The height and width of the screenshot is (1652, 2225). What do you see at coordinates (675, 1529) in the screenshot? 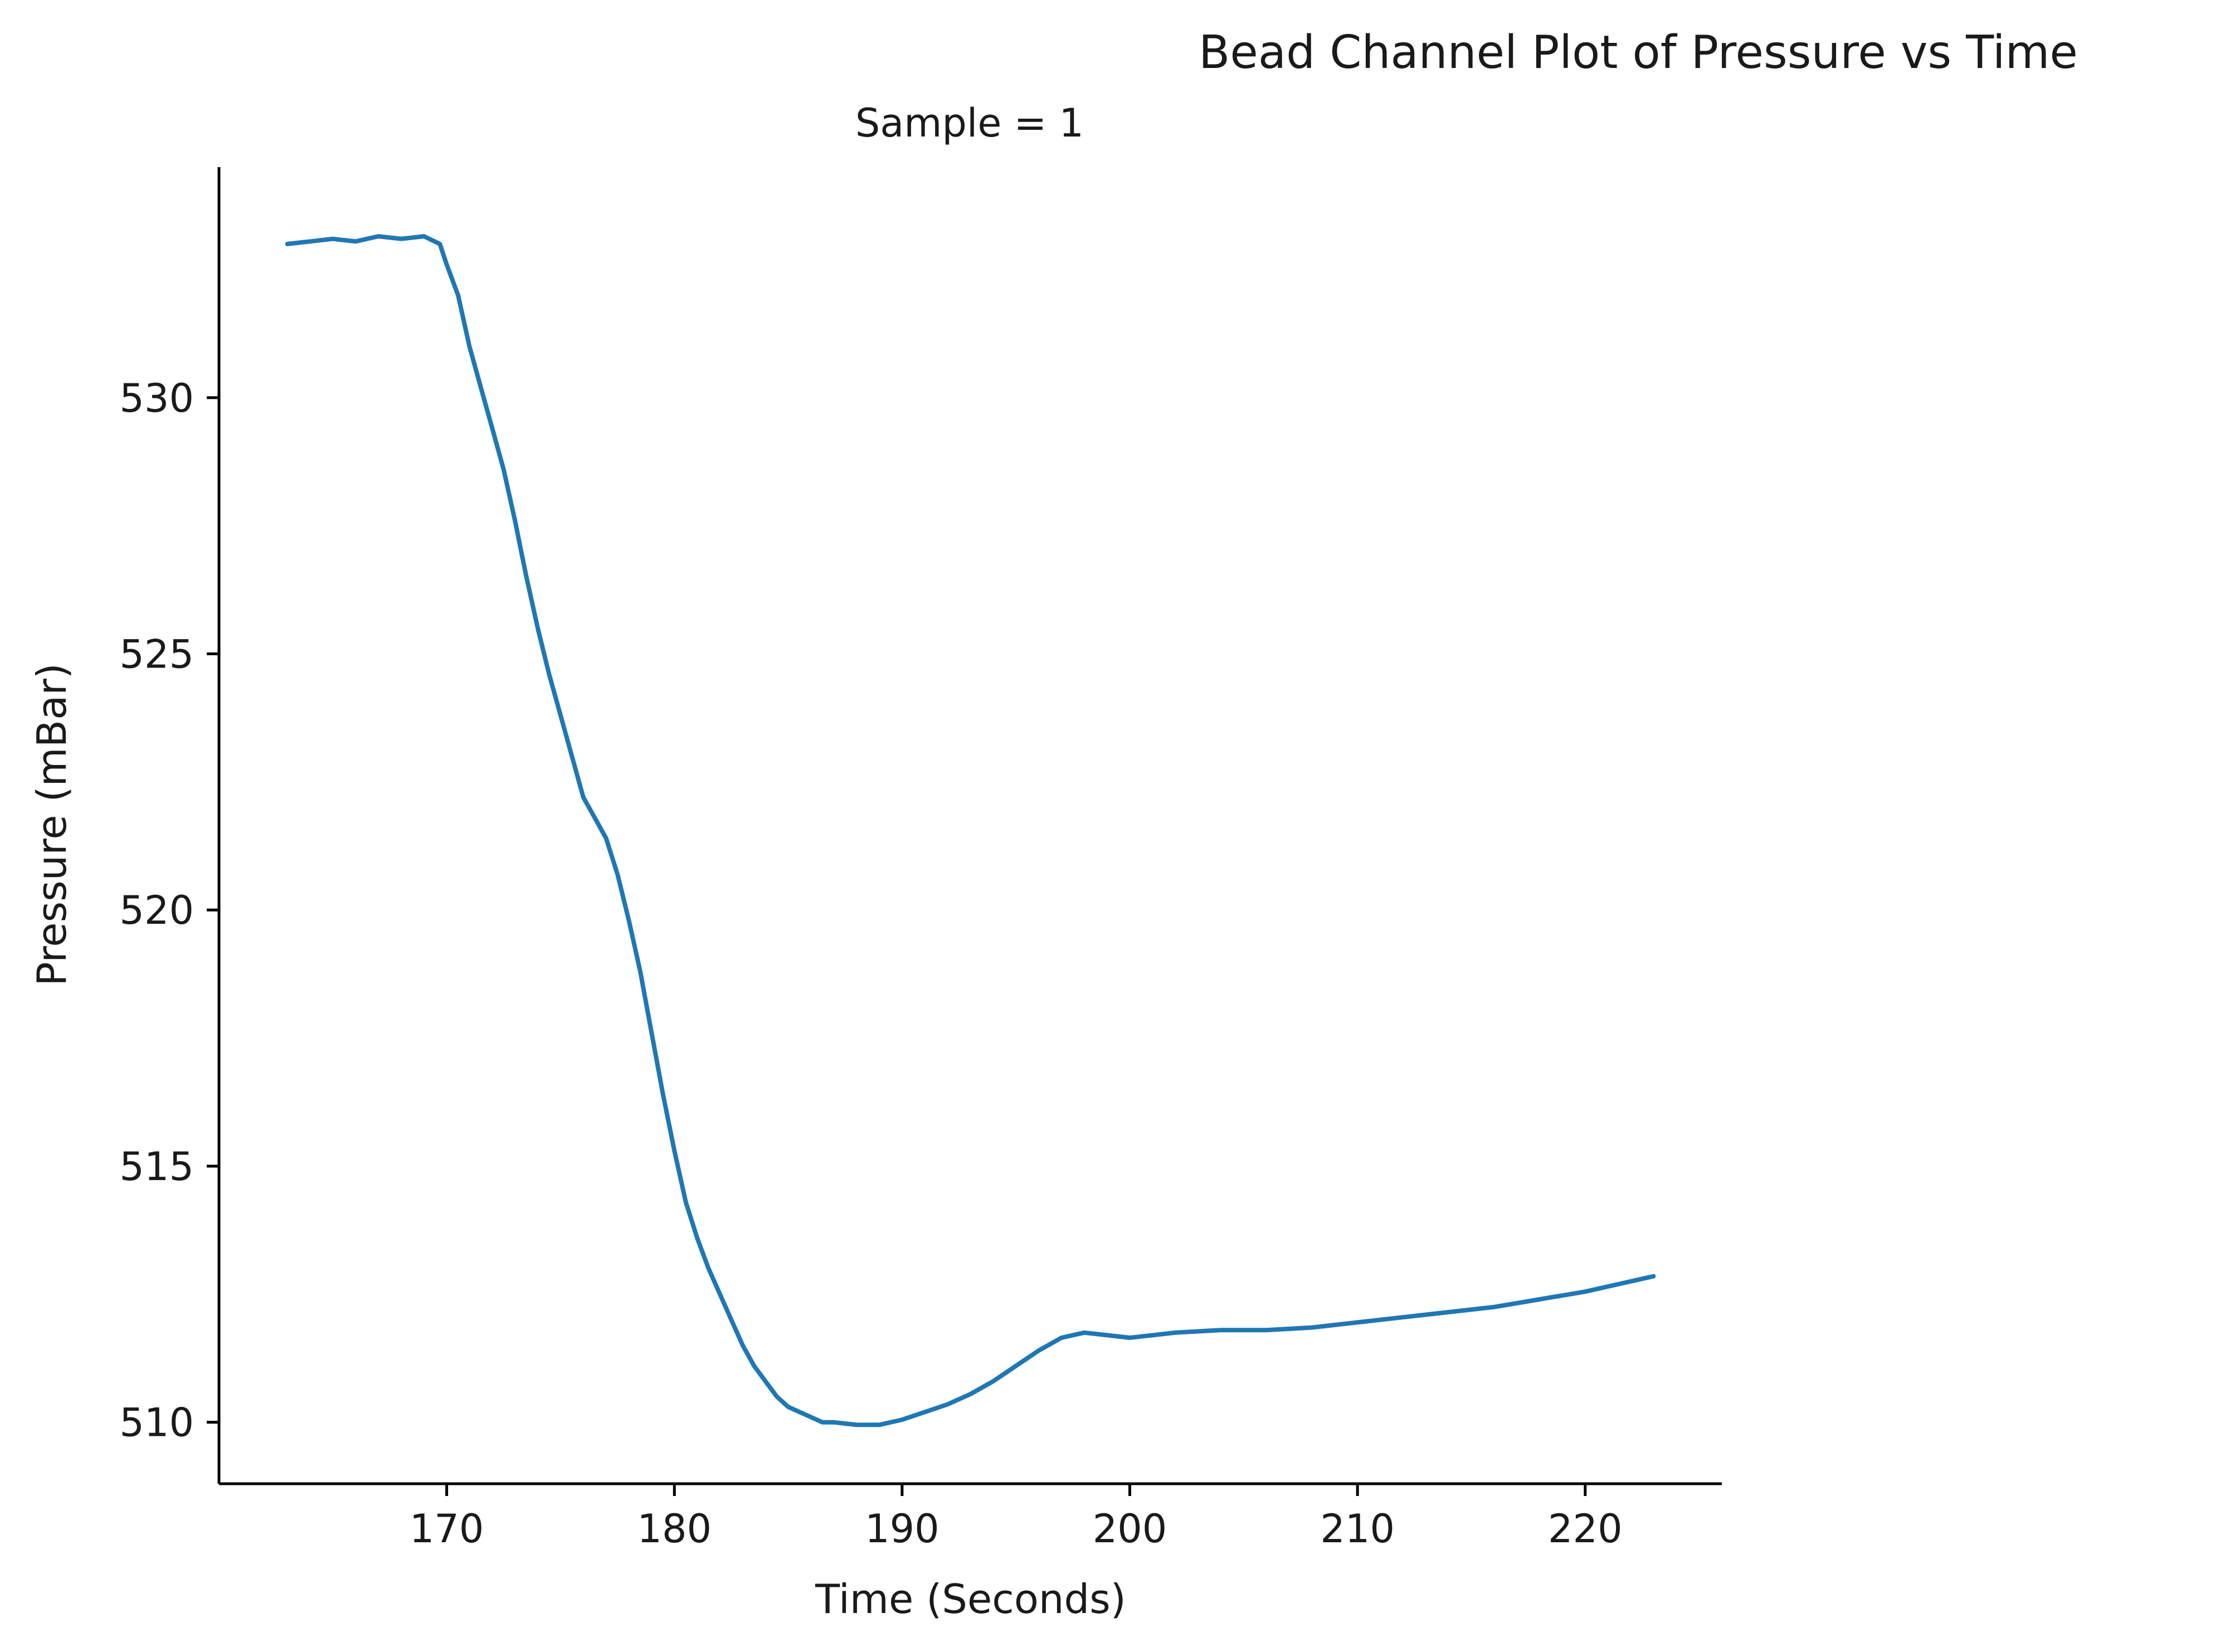
I see `x-tick-label: 180` at bounding box center [675, 1529].